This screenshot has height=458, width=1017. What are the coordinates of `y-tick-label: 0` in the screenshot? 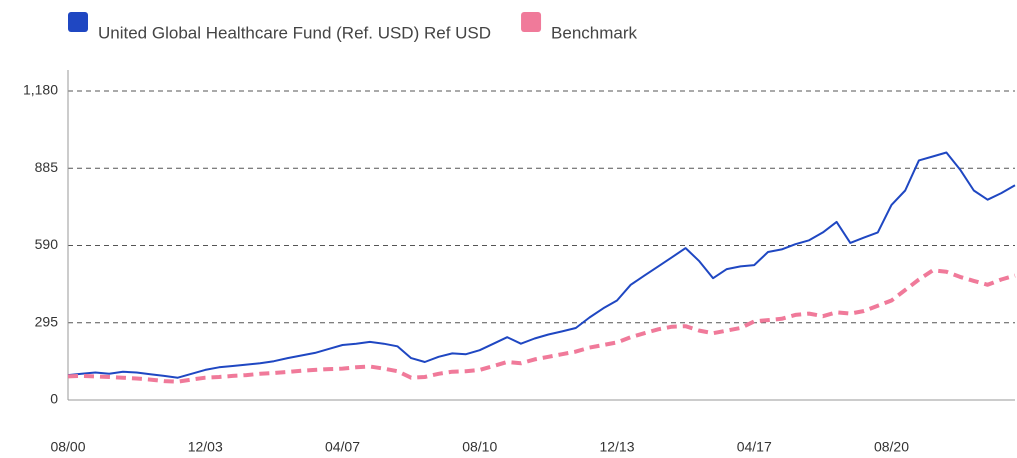 It's located at (54, 399).